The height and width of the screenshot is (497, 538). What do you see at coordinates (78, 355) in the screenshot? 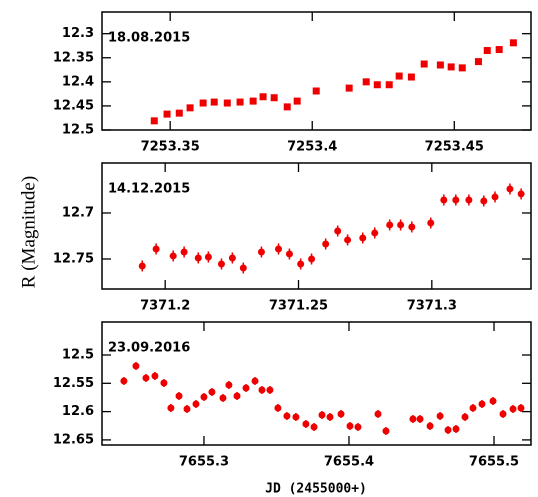
I see `y-tick-label: 12.5` at bounding box center [78, 355].